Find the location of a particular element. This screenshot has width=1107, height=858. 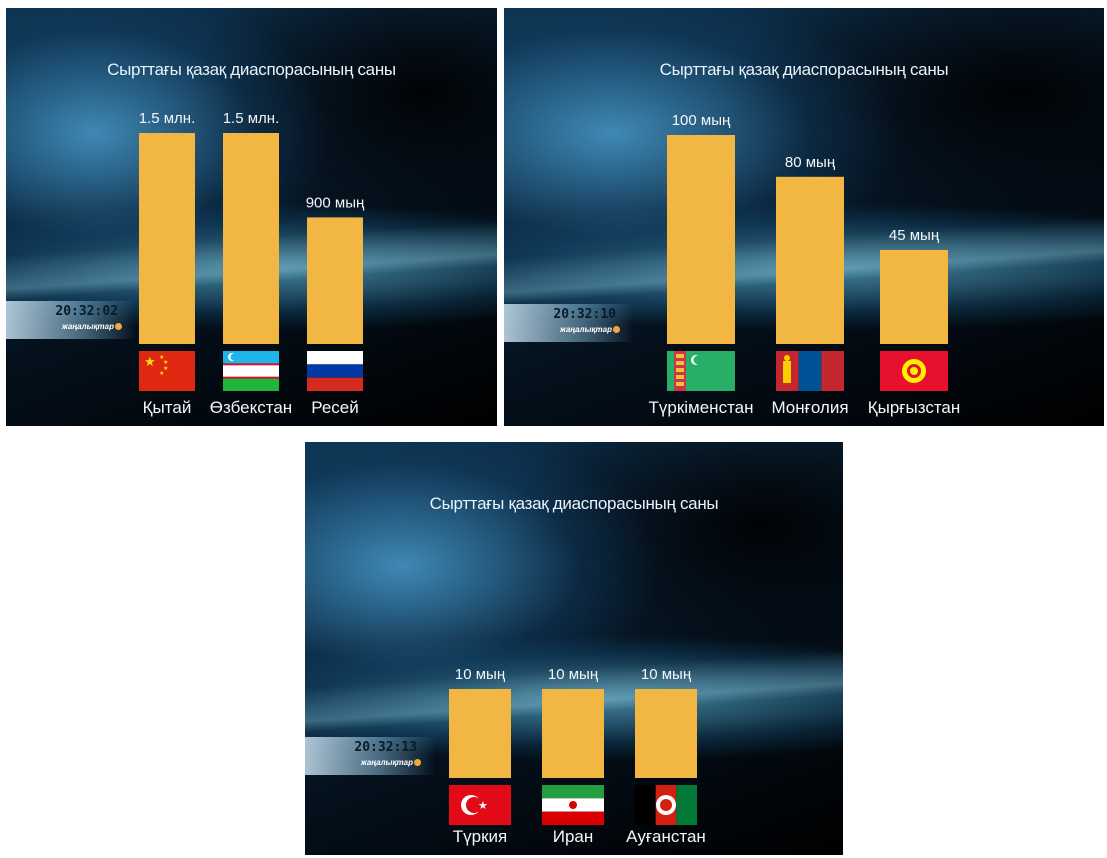

broadcast-clock: 20:32:10 жаңалықтар is located at coordinates (569, 323).